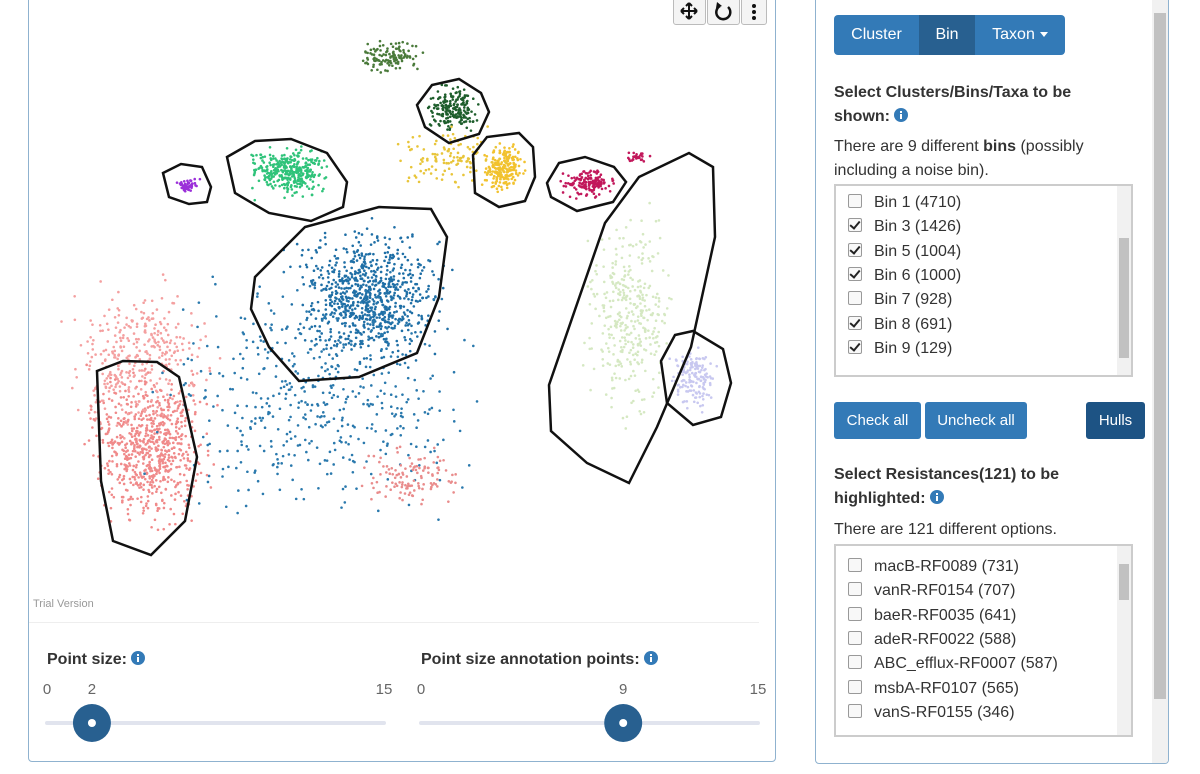 The height and width of the screenshot is (774, 1200). I want to click on bin-item: Bin 3 (1426), so click(904, 227).